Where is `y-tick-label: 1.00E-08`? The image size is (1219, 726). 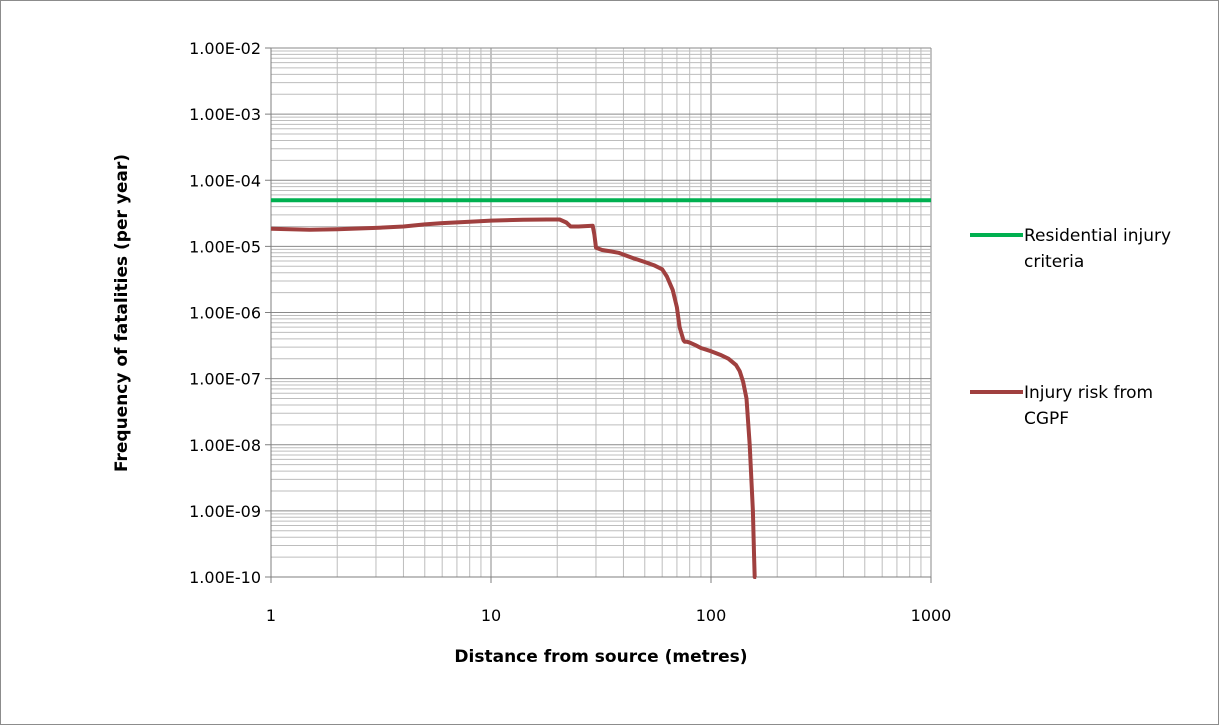
y-tick-label: 1.00E-08 is located at coordinates (225, 445).